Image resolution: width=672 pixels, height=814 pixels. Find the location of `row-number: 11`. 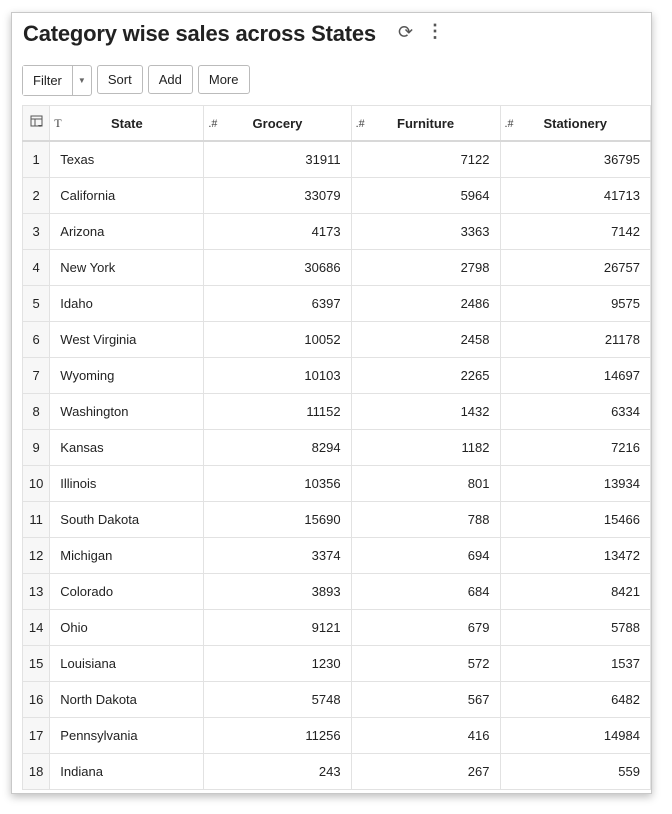

row-number: 11 is located at coordinates (36, 519).